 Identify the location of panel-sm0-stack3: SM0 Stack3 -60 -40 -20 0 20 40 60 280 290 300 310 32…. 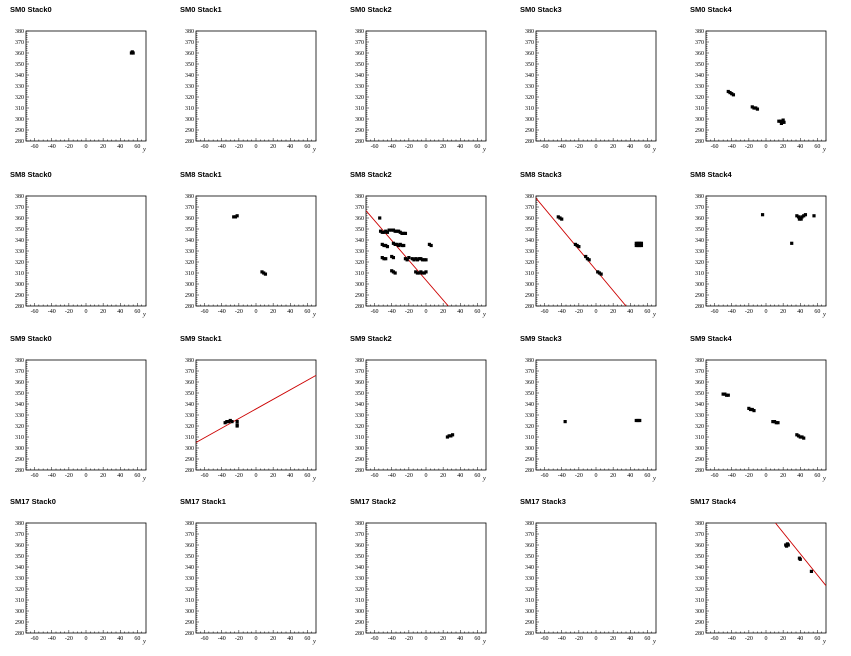
(588, 79).